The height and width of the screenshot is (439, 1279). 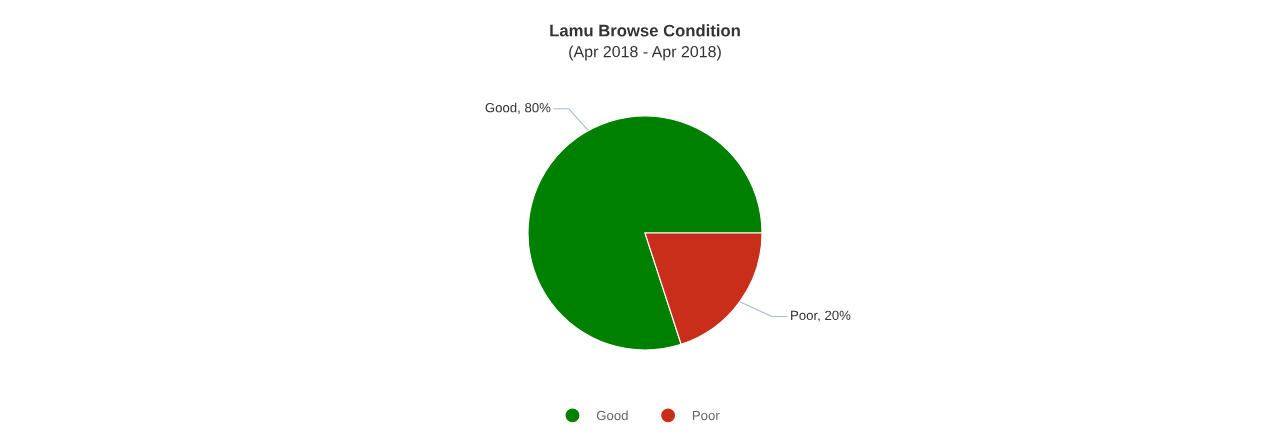 What do you see at coordinates (821, 316) in the screenshot?
I see `data-label: Poor, 20%` at bounding box center [821, 316].